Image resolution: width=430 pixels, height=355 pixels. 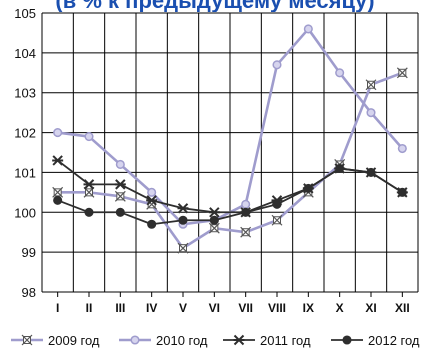 What do you see at coordinates (183, 308) in the screenshot?
I see `x-tick-label: V` at bounding box center [183, 308].